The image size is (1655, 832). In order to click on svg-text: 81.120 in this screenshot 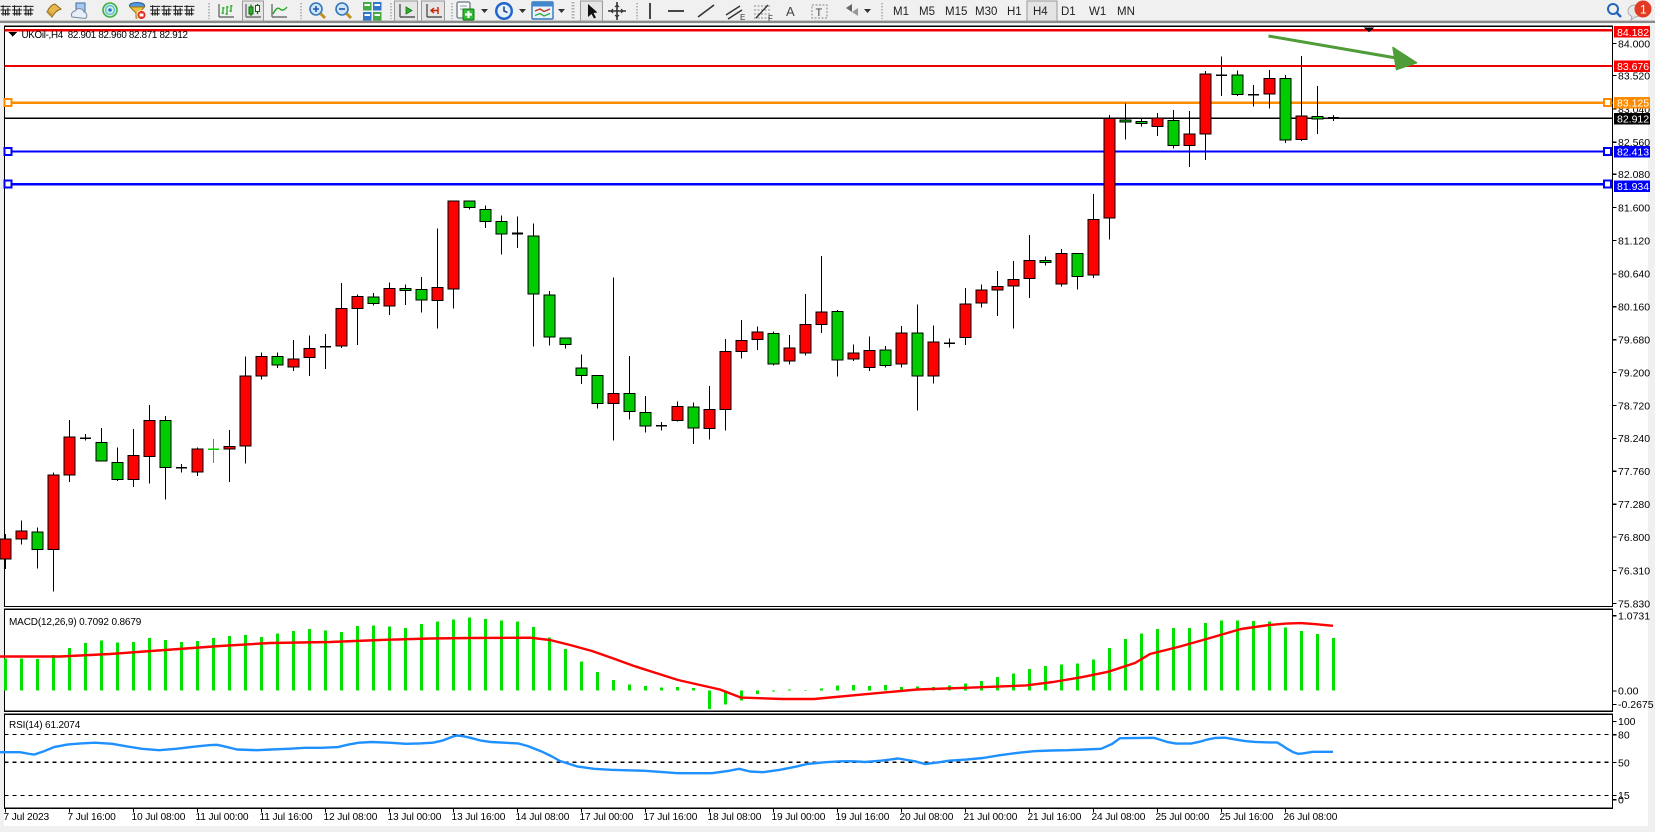, I will do `click(1634, 241)`.